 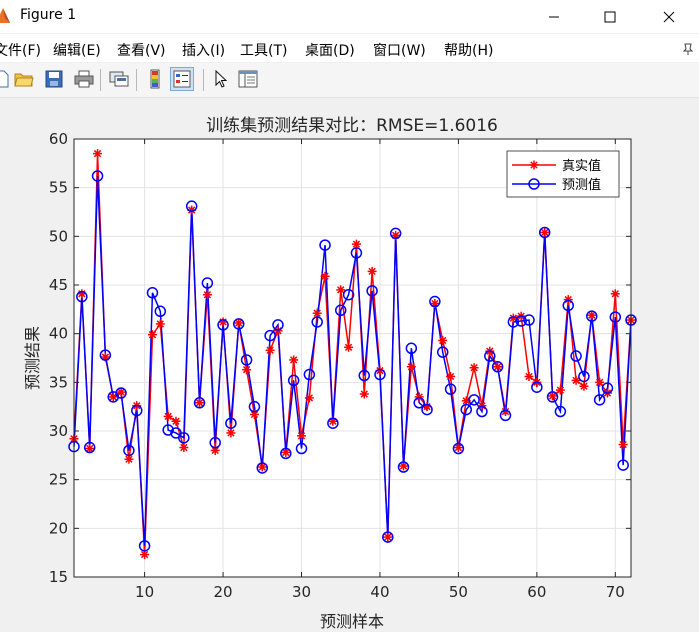 What do you see at coordinates (54, 79) in the screenshot?
I see `save-button` at bounding box center [54, 79].